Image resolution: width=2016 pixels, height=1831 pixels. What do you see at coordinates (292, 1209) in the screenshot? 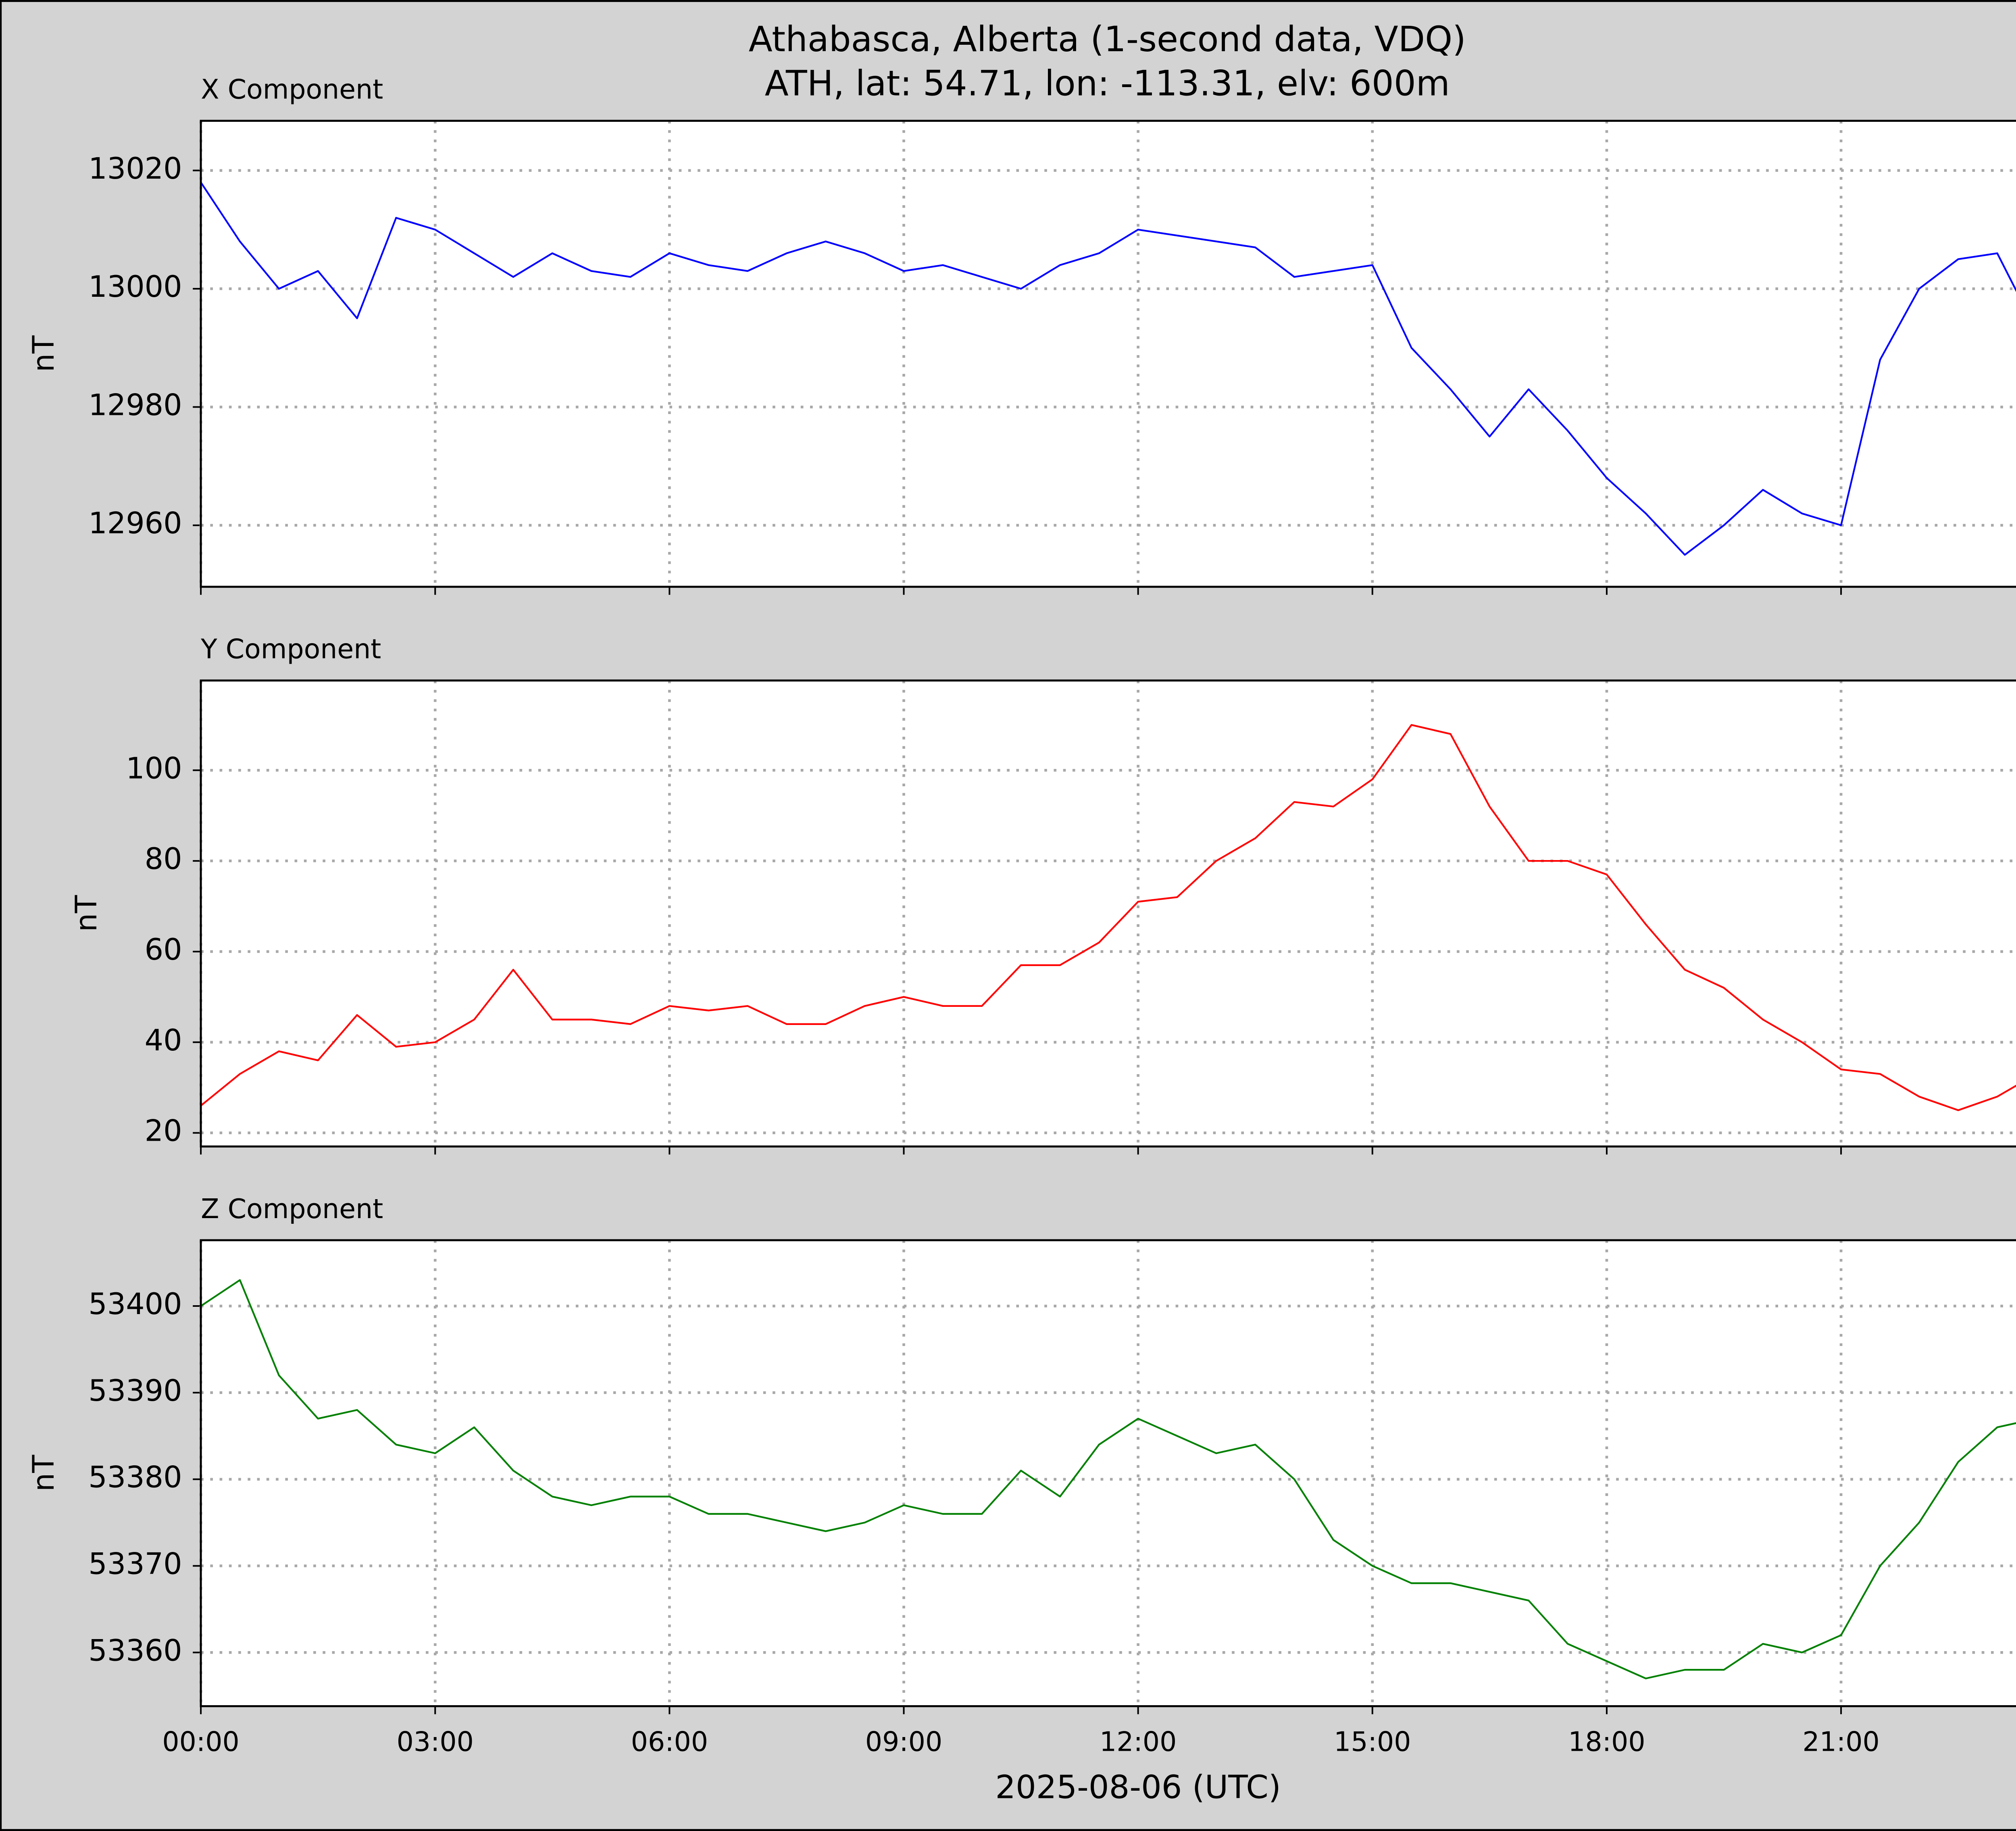
I see `panel-title: Z Component` at bounding box center [292, 1209].